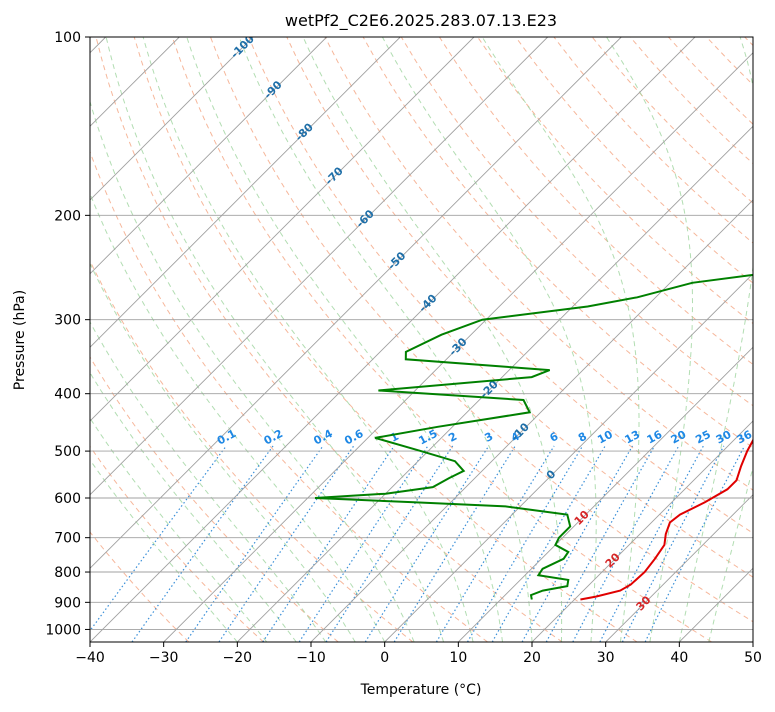 This screenshot has height=712, width=775. Describe the element at coordinates (606, 658) in the screenshot. I see `x-tick-label: 30` at that location.